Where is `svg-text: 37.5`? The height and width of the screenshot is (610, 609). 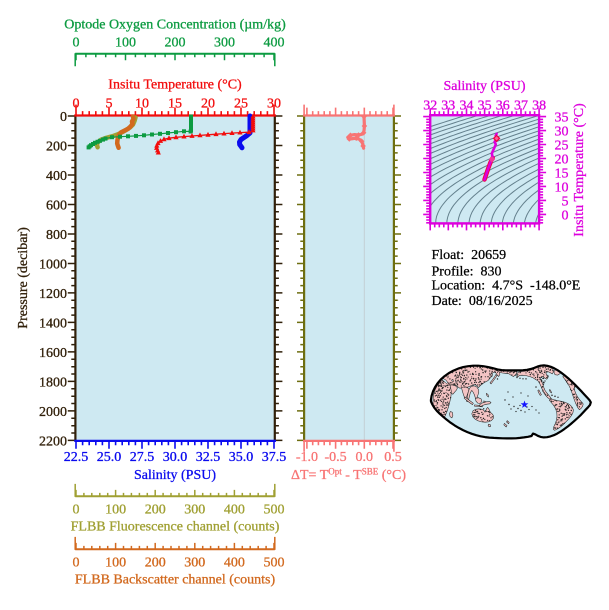
svg-text: 37.5 is located at coordinates (274, 457).